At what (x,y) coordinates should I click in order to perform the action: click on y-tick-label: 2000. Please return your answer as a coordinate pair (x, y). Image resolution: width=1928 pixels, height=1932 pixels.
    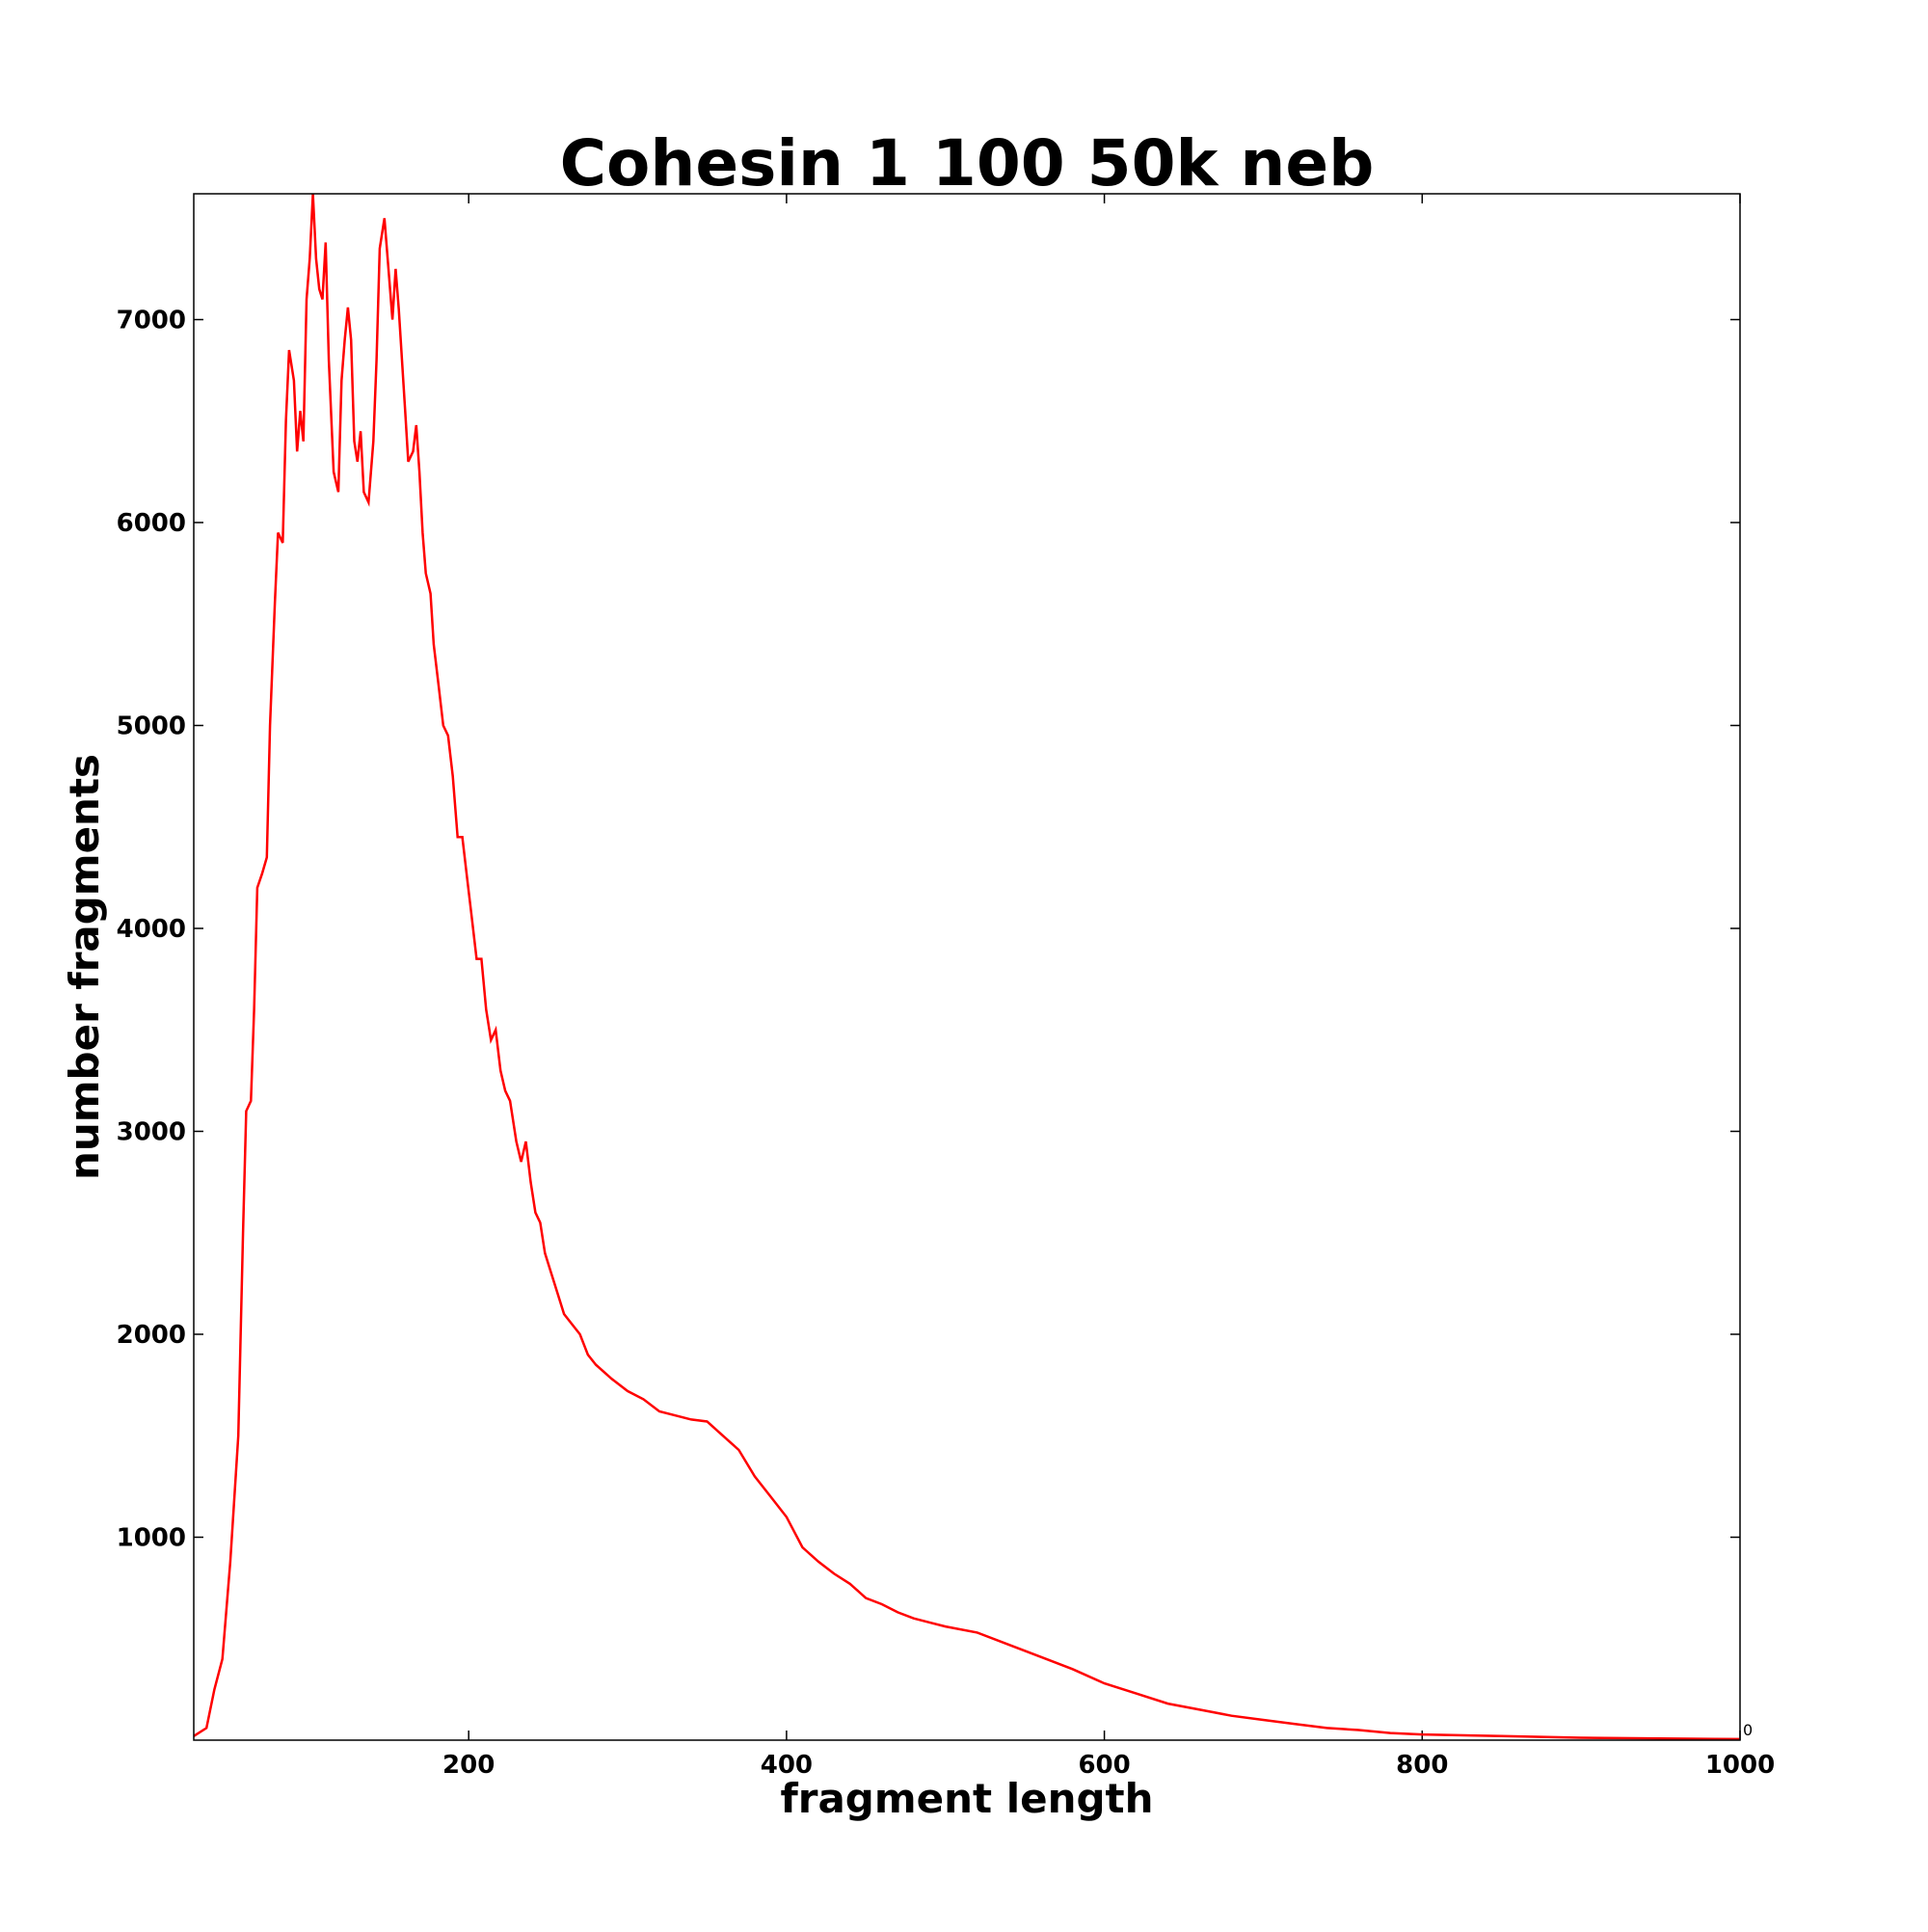
    Looking at the image, I should click on (152, 1336).